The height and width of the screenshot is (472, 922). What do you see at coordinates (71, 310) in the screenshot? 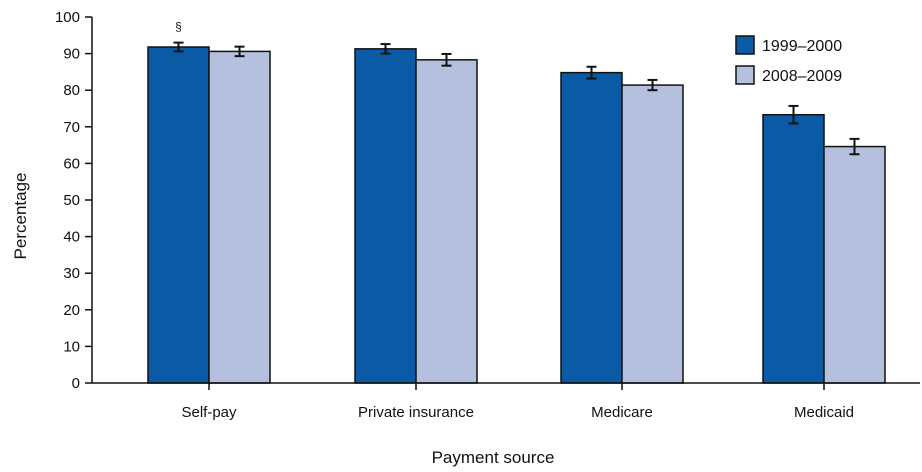
I see `y-tick-label: 20` at bounding box center [71, 310].